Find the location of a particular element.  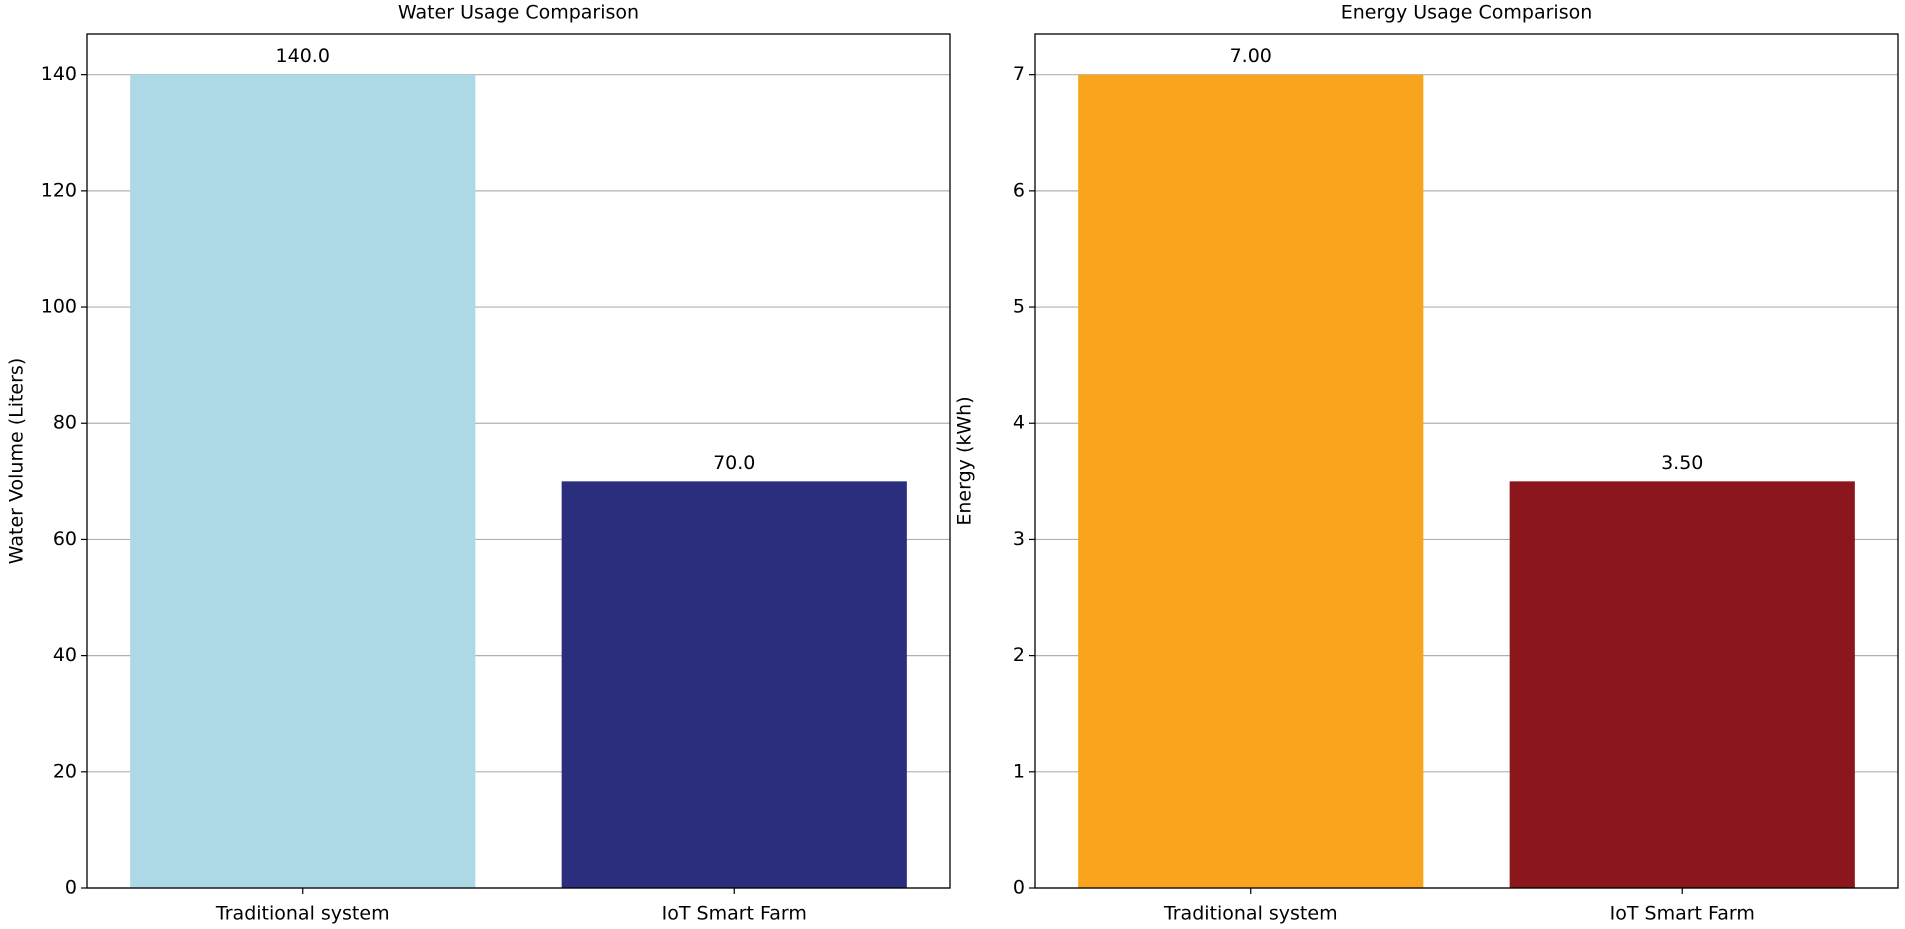

y-tick-label: 2 is located at coordinates (1019, 655).